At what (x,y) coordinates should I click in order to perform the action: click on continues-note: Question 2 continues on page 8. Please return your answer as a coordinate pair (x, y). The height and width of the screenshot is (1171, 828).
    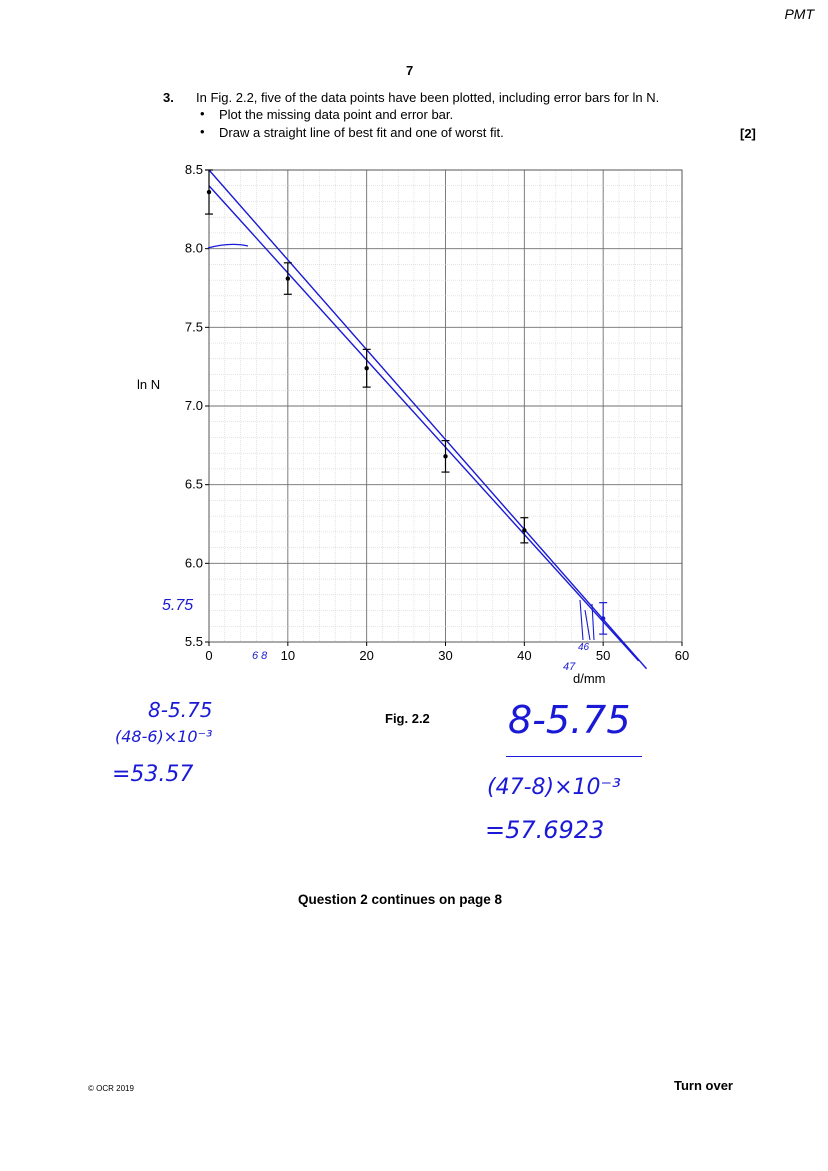
    Looking at the image, I should click on (400, 899).